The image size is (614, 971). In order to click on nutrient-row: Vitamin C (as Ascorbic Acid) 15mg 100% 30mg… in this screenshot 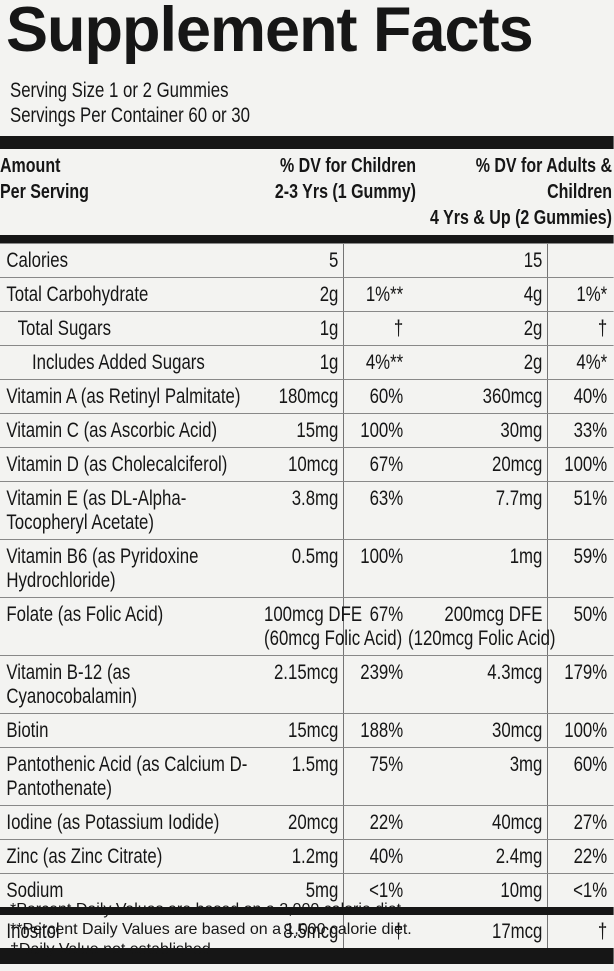, I will do `click(307, 430)`.